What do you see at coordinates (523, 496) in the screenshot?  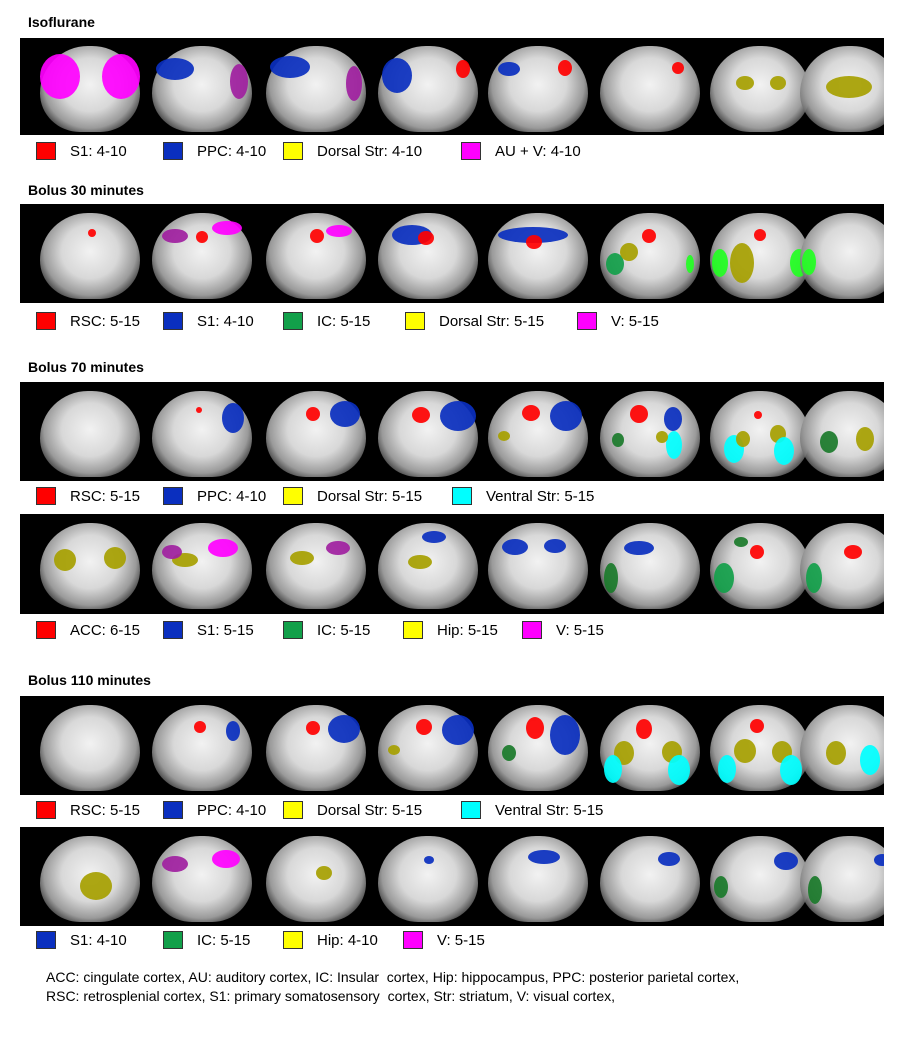 I see `legend-item: Ventral Str: 5-15` at bounding box center [523, 496].